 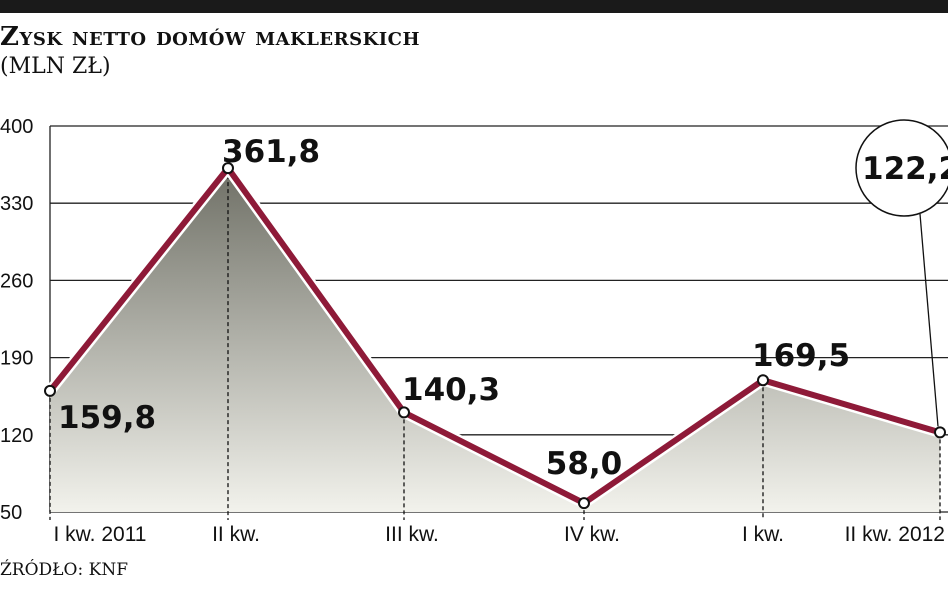 What do you see at coordinates (584, 464) in the screenshot?
I see `data-label: 58,0` at bounding box center [584, 464].